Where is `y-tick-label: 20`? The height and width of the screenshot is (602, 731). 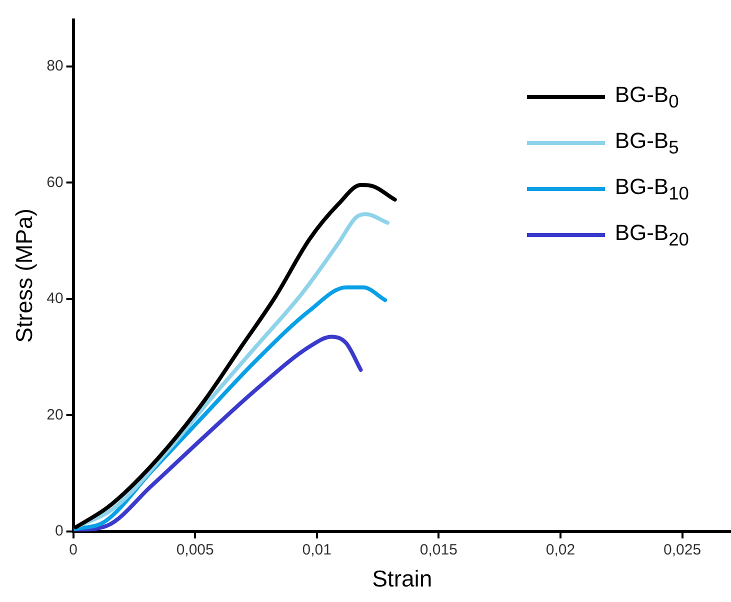 y-tick-label: 20 is located at coordinates (55, 415).